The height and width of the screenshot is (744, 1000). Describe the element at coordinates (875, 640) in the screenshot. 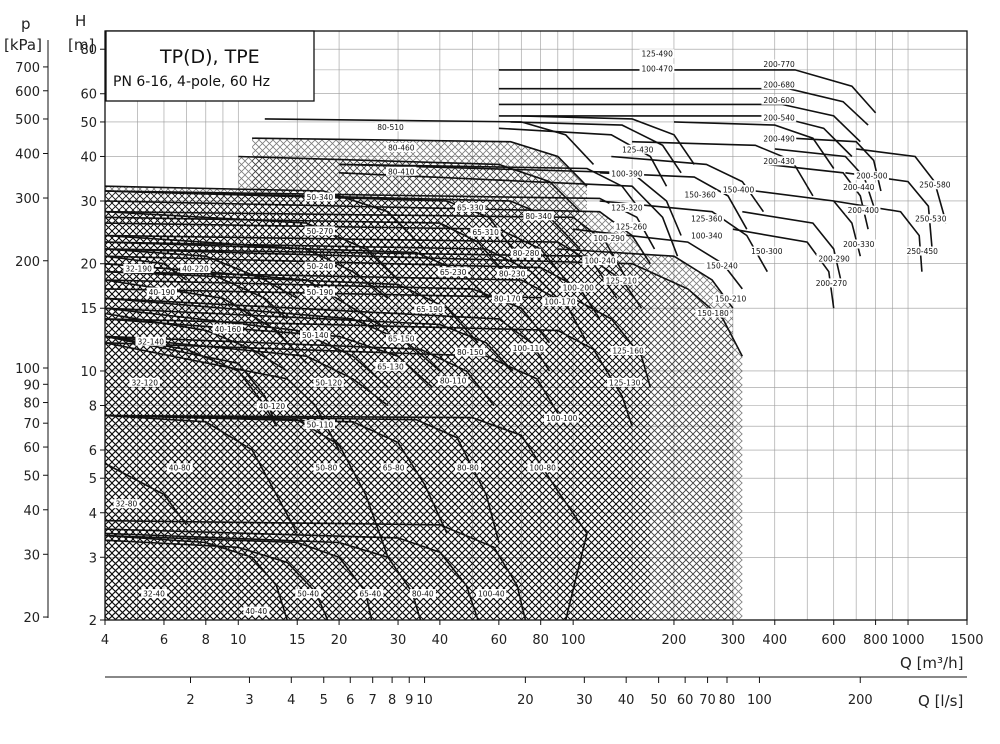

I see `x-tick-label: 800` at that location.